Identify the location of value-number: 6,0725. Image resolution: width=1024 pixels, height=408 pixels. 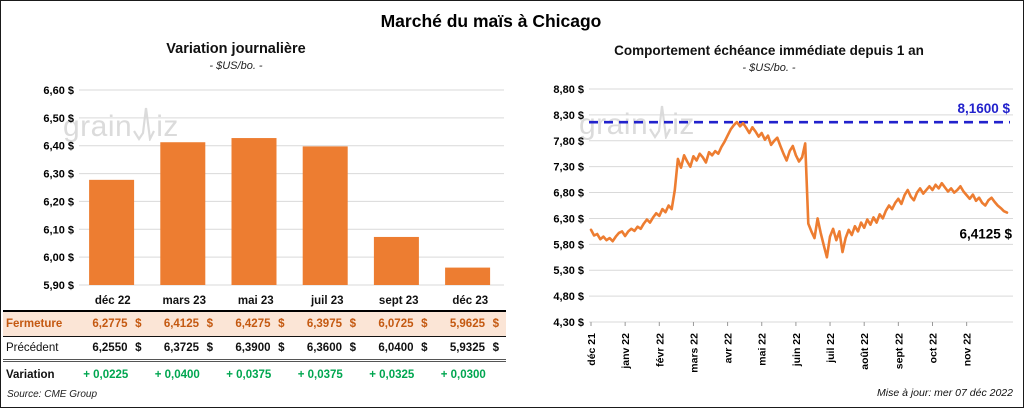
(396, 324).